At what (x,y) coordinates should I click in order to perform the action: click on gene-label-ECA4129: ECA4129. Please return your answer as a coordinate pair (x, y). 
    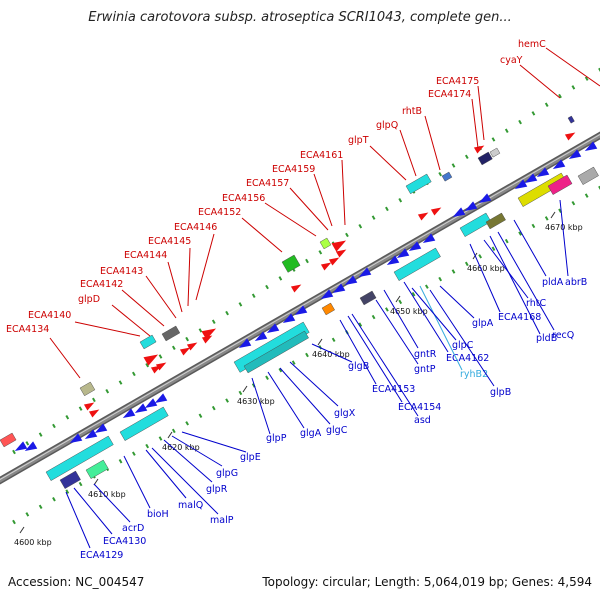
    Looking at the image, I should click on (101, 555).